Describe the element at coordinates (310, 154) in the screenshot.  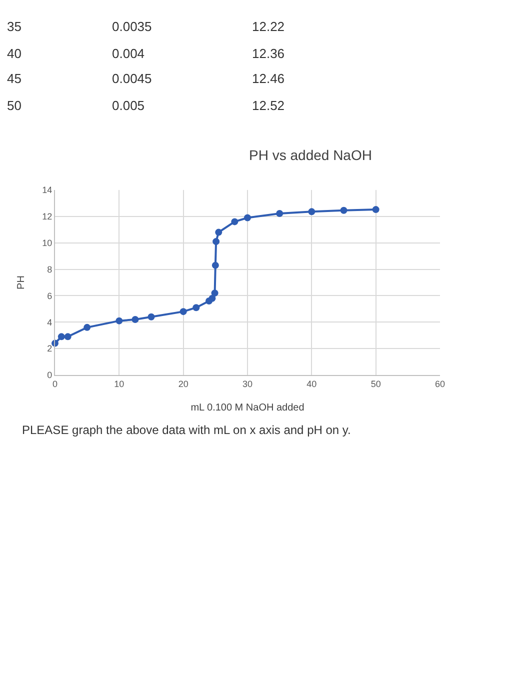
I see `chart-title: PH vs added NaOH` at that location.